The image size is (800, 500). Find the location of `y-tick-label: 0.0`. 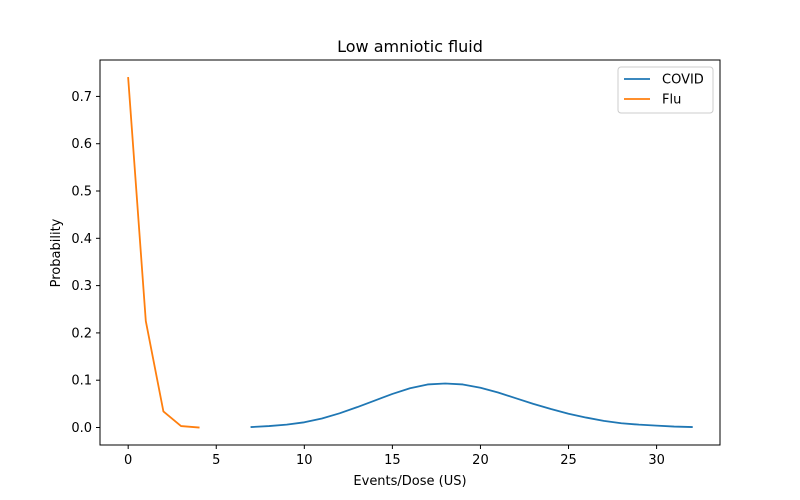

y-tick-label: 0.0 is located at coordinates (81, 428).